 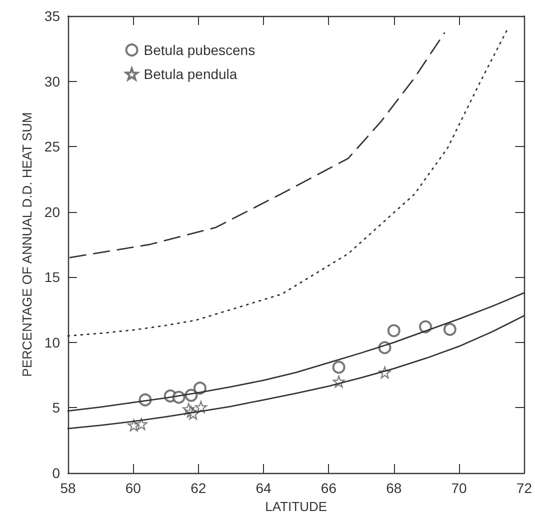 I want to click on x-tick-label: 68, so click(x=394, y=488).